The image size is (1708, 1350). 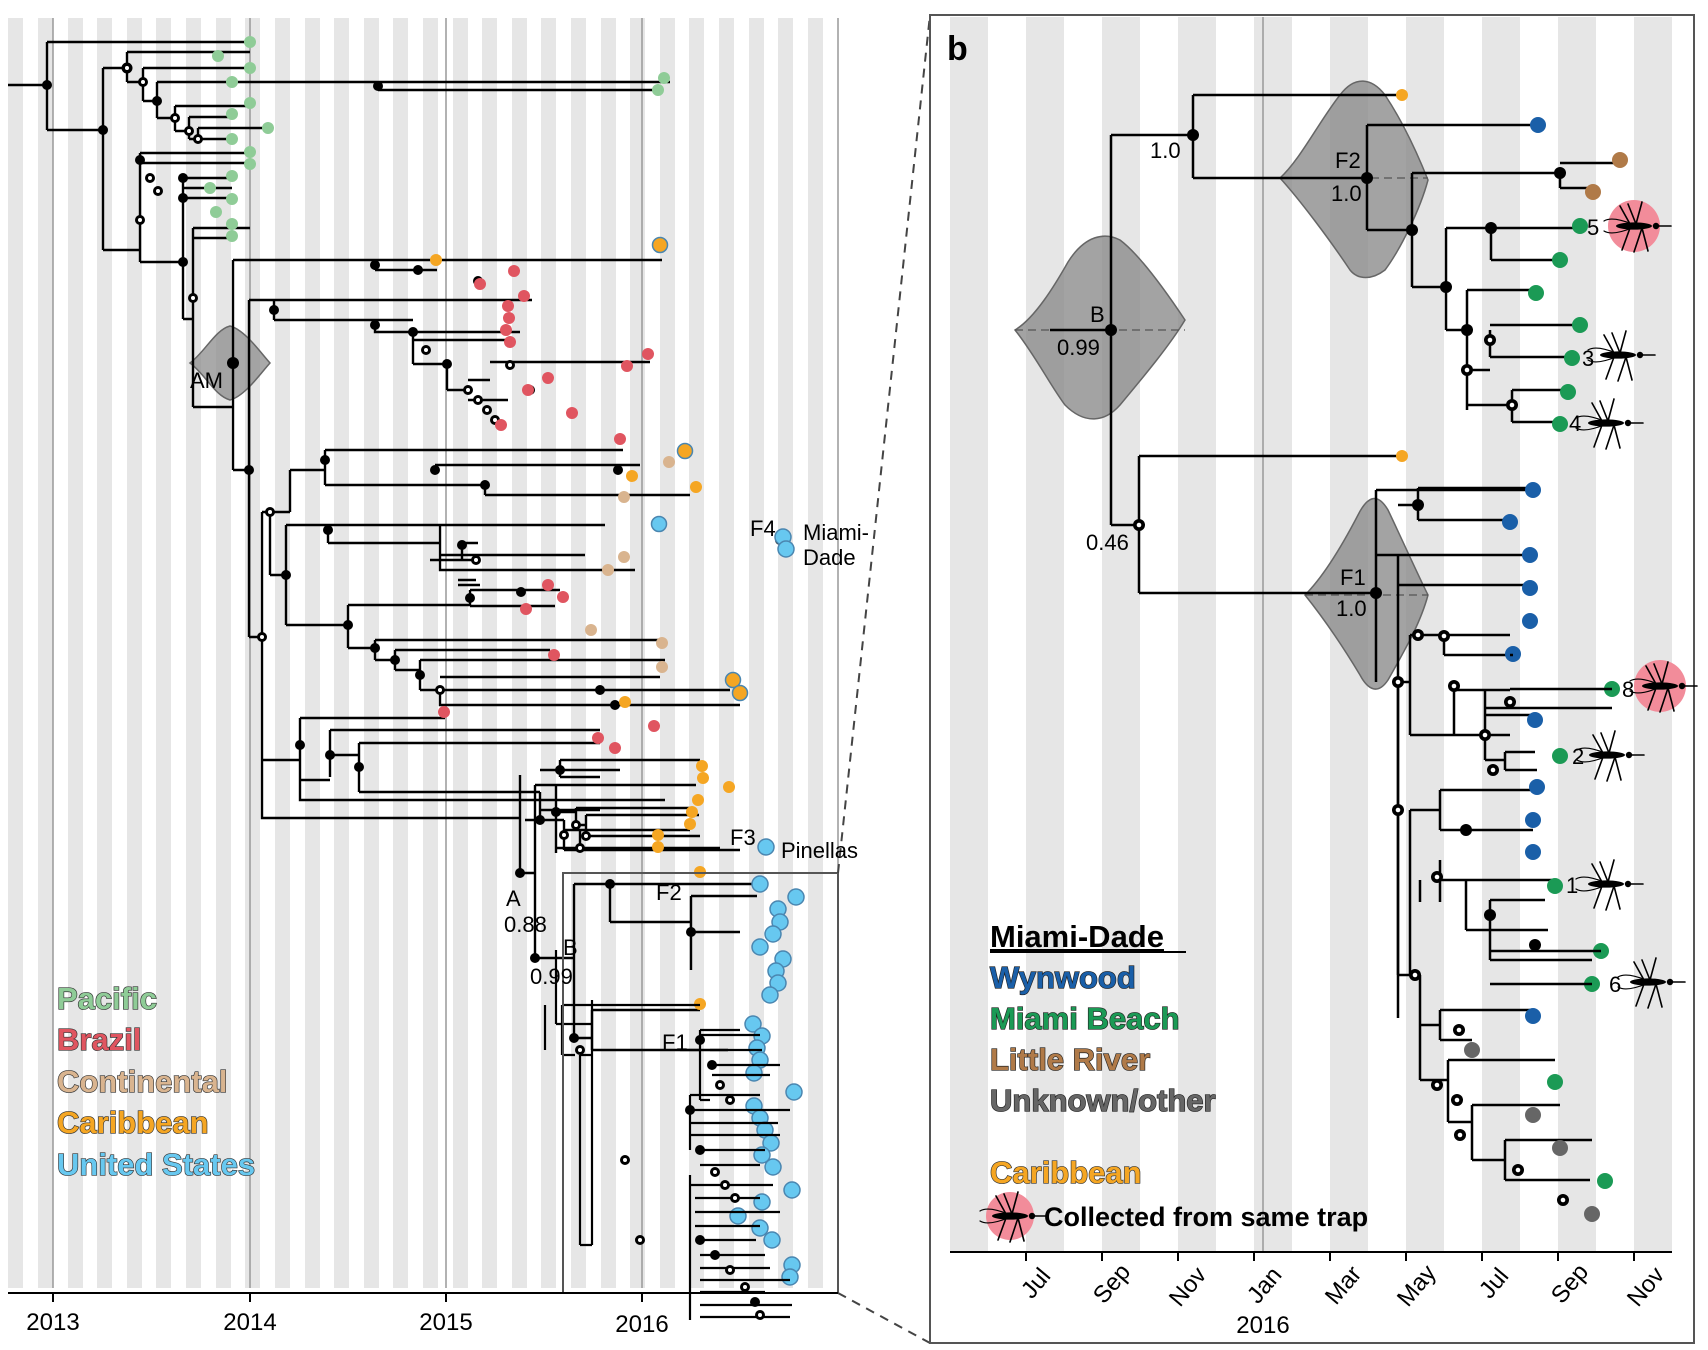 I want to click on tick-2014: 2014, so click(x=249, y=1322).